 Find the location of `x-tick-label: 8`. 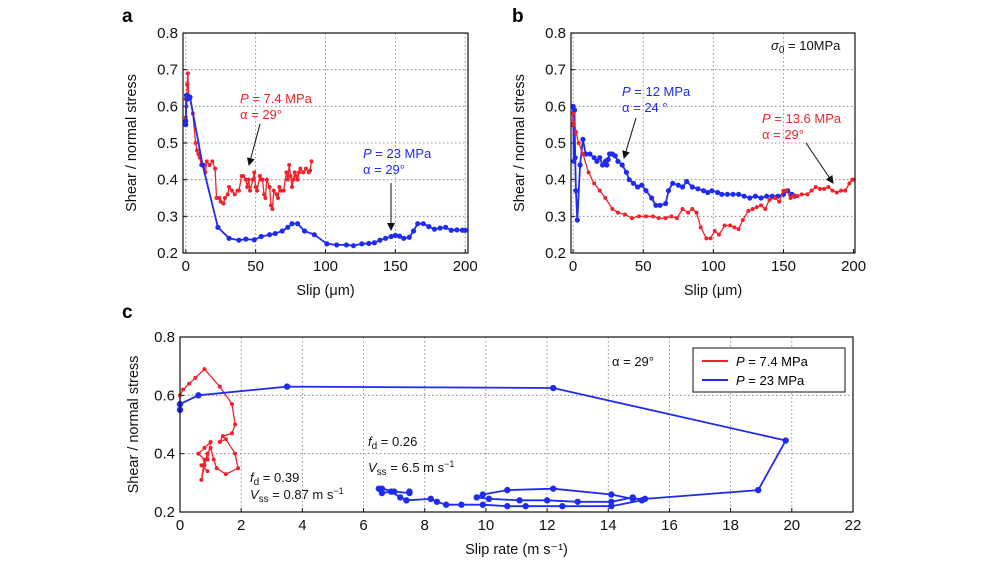

x-tick-label: 8 is located at coordinates (425, 525).